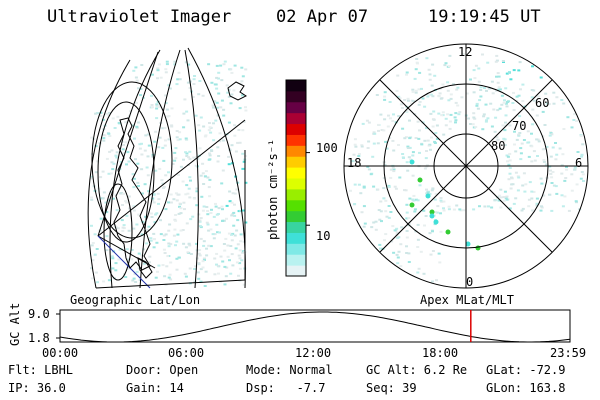 The image size is (600, 400). I want to click on apex-label: Apex MLat/MLT, so click(467, 300).